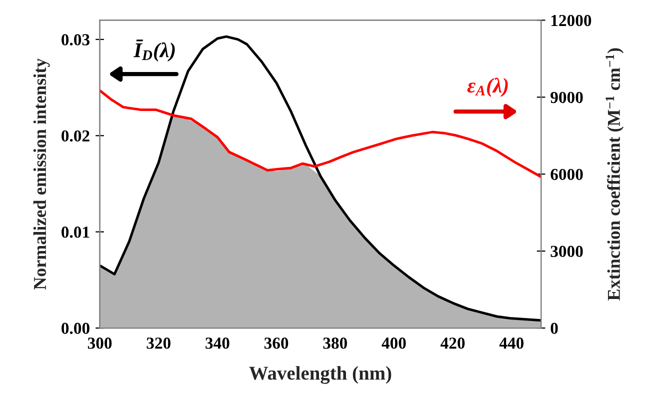  What do you see at coordinates (566, 98) in the screenshot?
I see `y2-tick-label: 9000` at bounding box center [566, 98].